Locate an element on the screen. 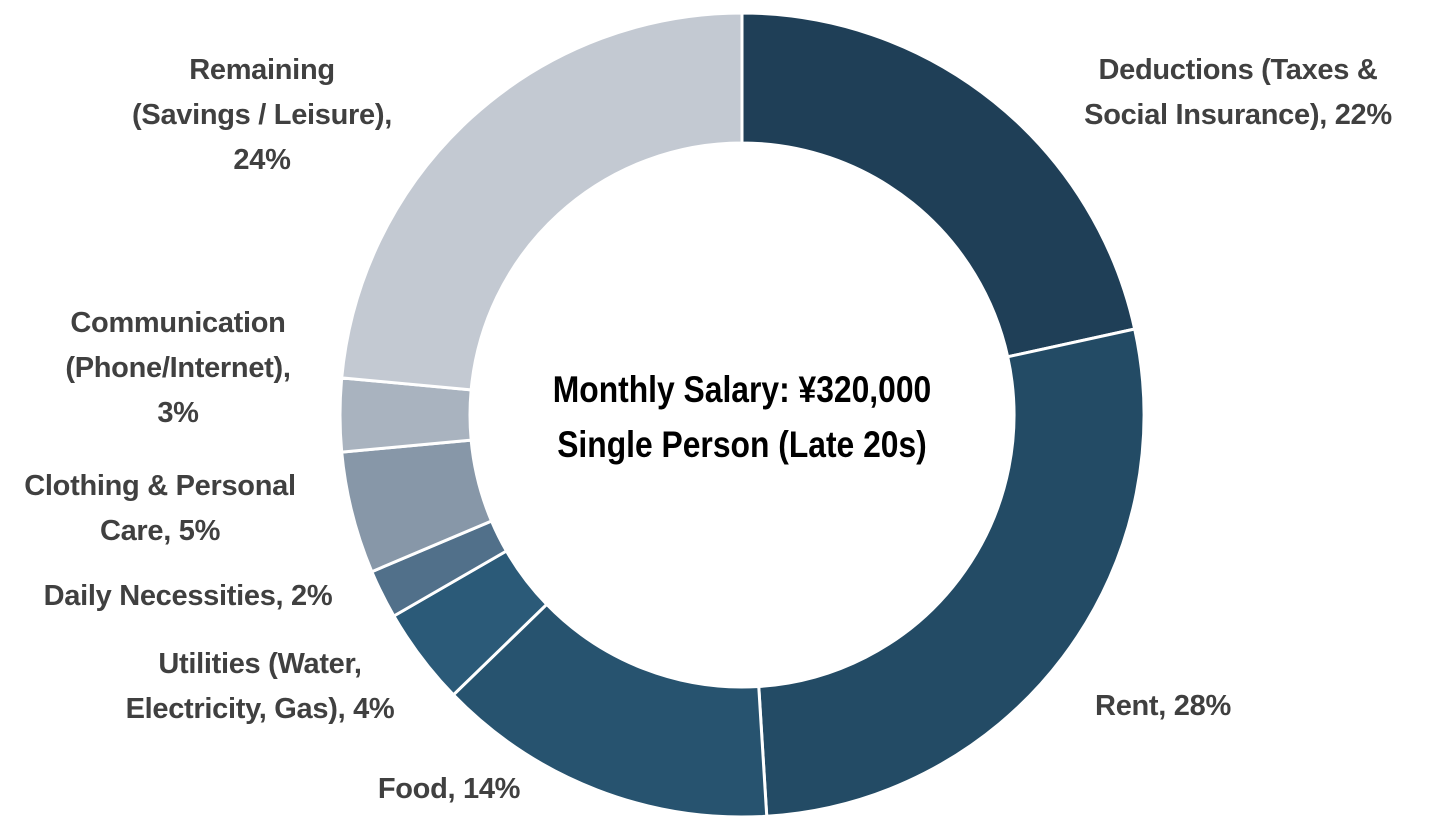 The image size is (1440, 840). data-label: Food, 14% is located at coordinates (449, 789).